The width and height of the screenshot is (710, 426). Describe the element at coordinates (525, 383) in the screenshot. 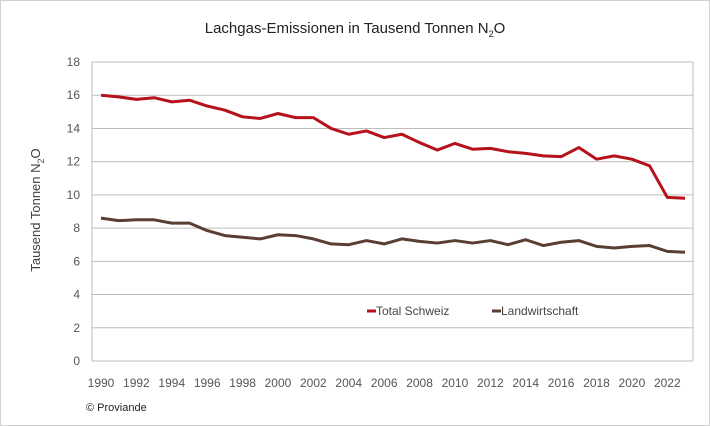

I see `x-tick-label: 2014` at that location.